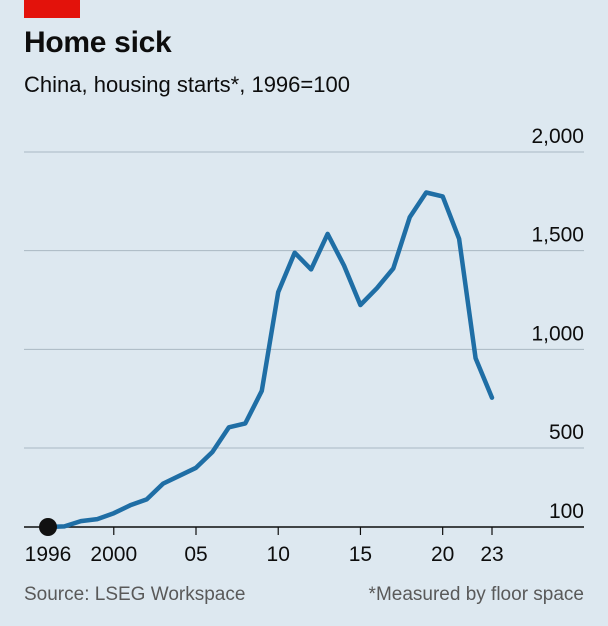 This screenshot has height=626, width=608. I want to click on y-tick-label: 100, so click(566, 511).